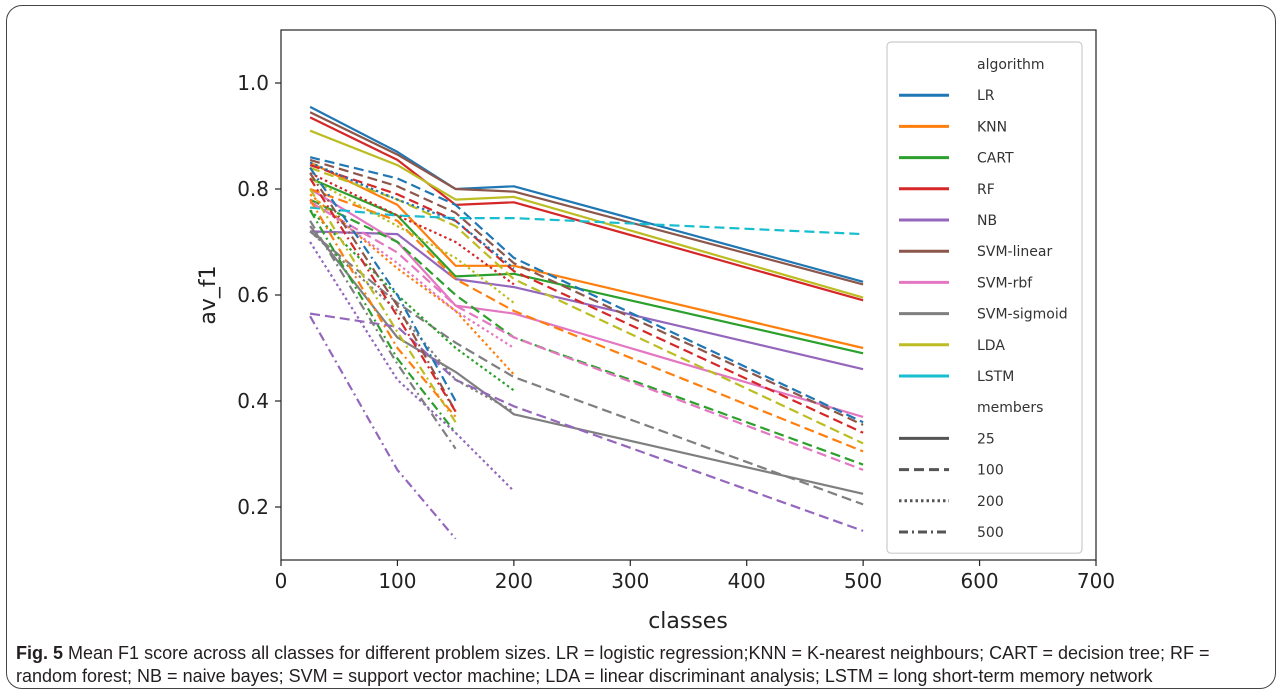 This screenshot has width=1284, height=695. Describe the element at coordinates (990, 471) in the screenshot. I see `legend-entry-label: 100` at that location.